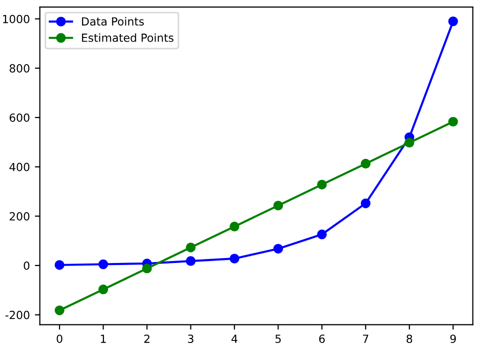  Describe the element at coordinates (27, 265) in the screenshot. I see `y-tick-label: 0` at that location.